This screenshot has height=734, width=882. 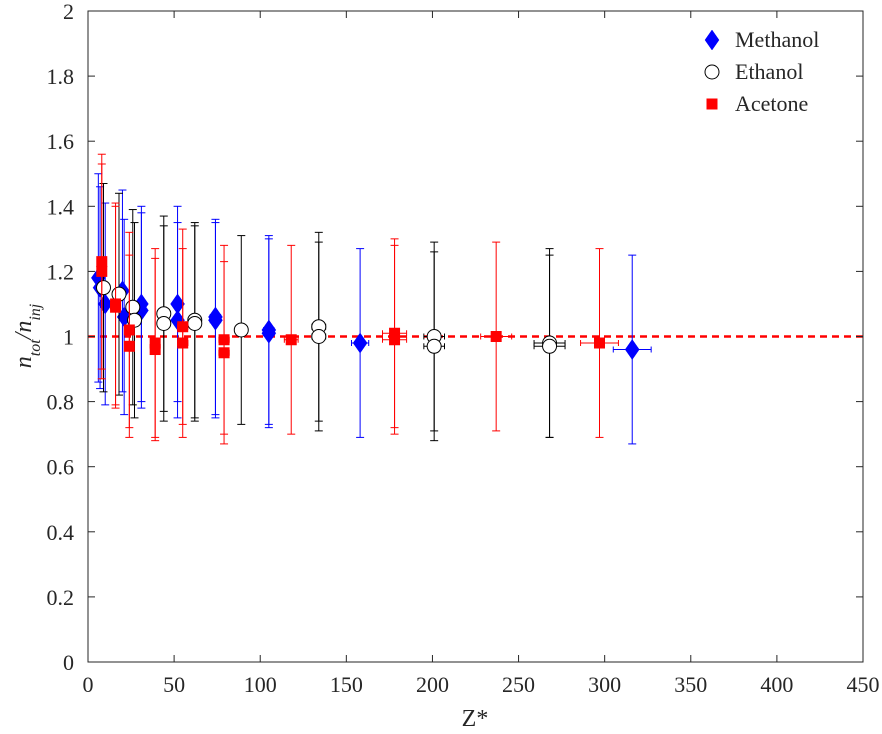 What do you see at coordinates (61, 76) in the screenshot?
I see `y-tick-label: 1.8` at bounding box center [61, 76].